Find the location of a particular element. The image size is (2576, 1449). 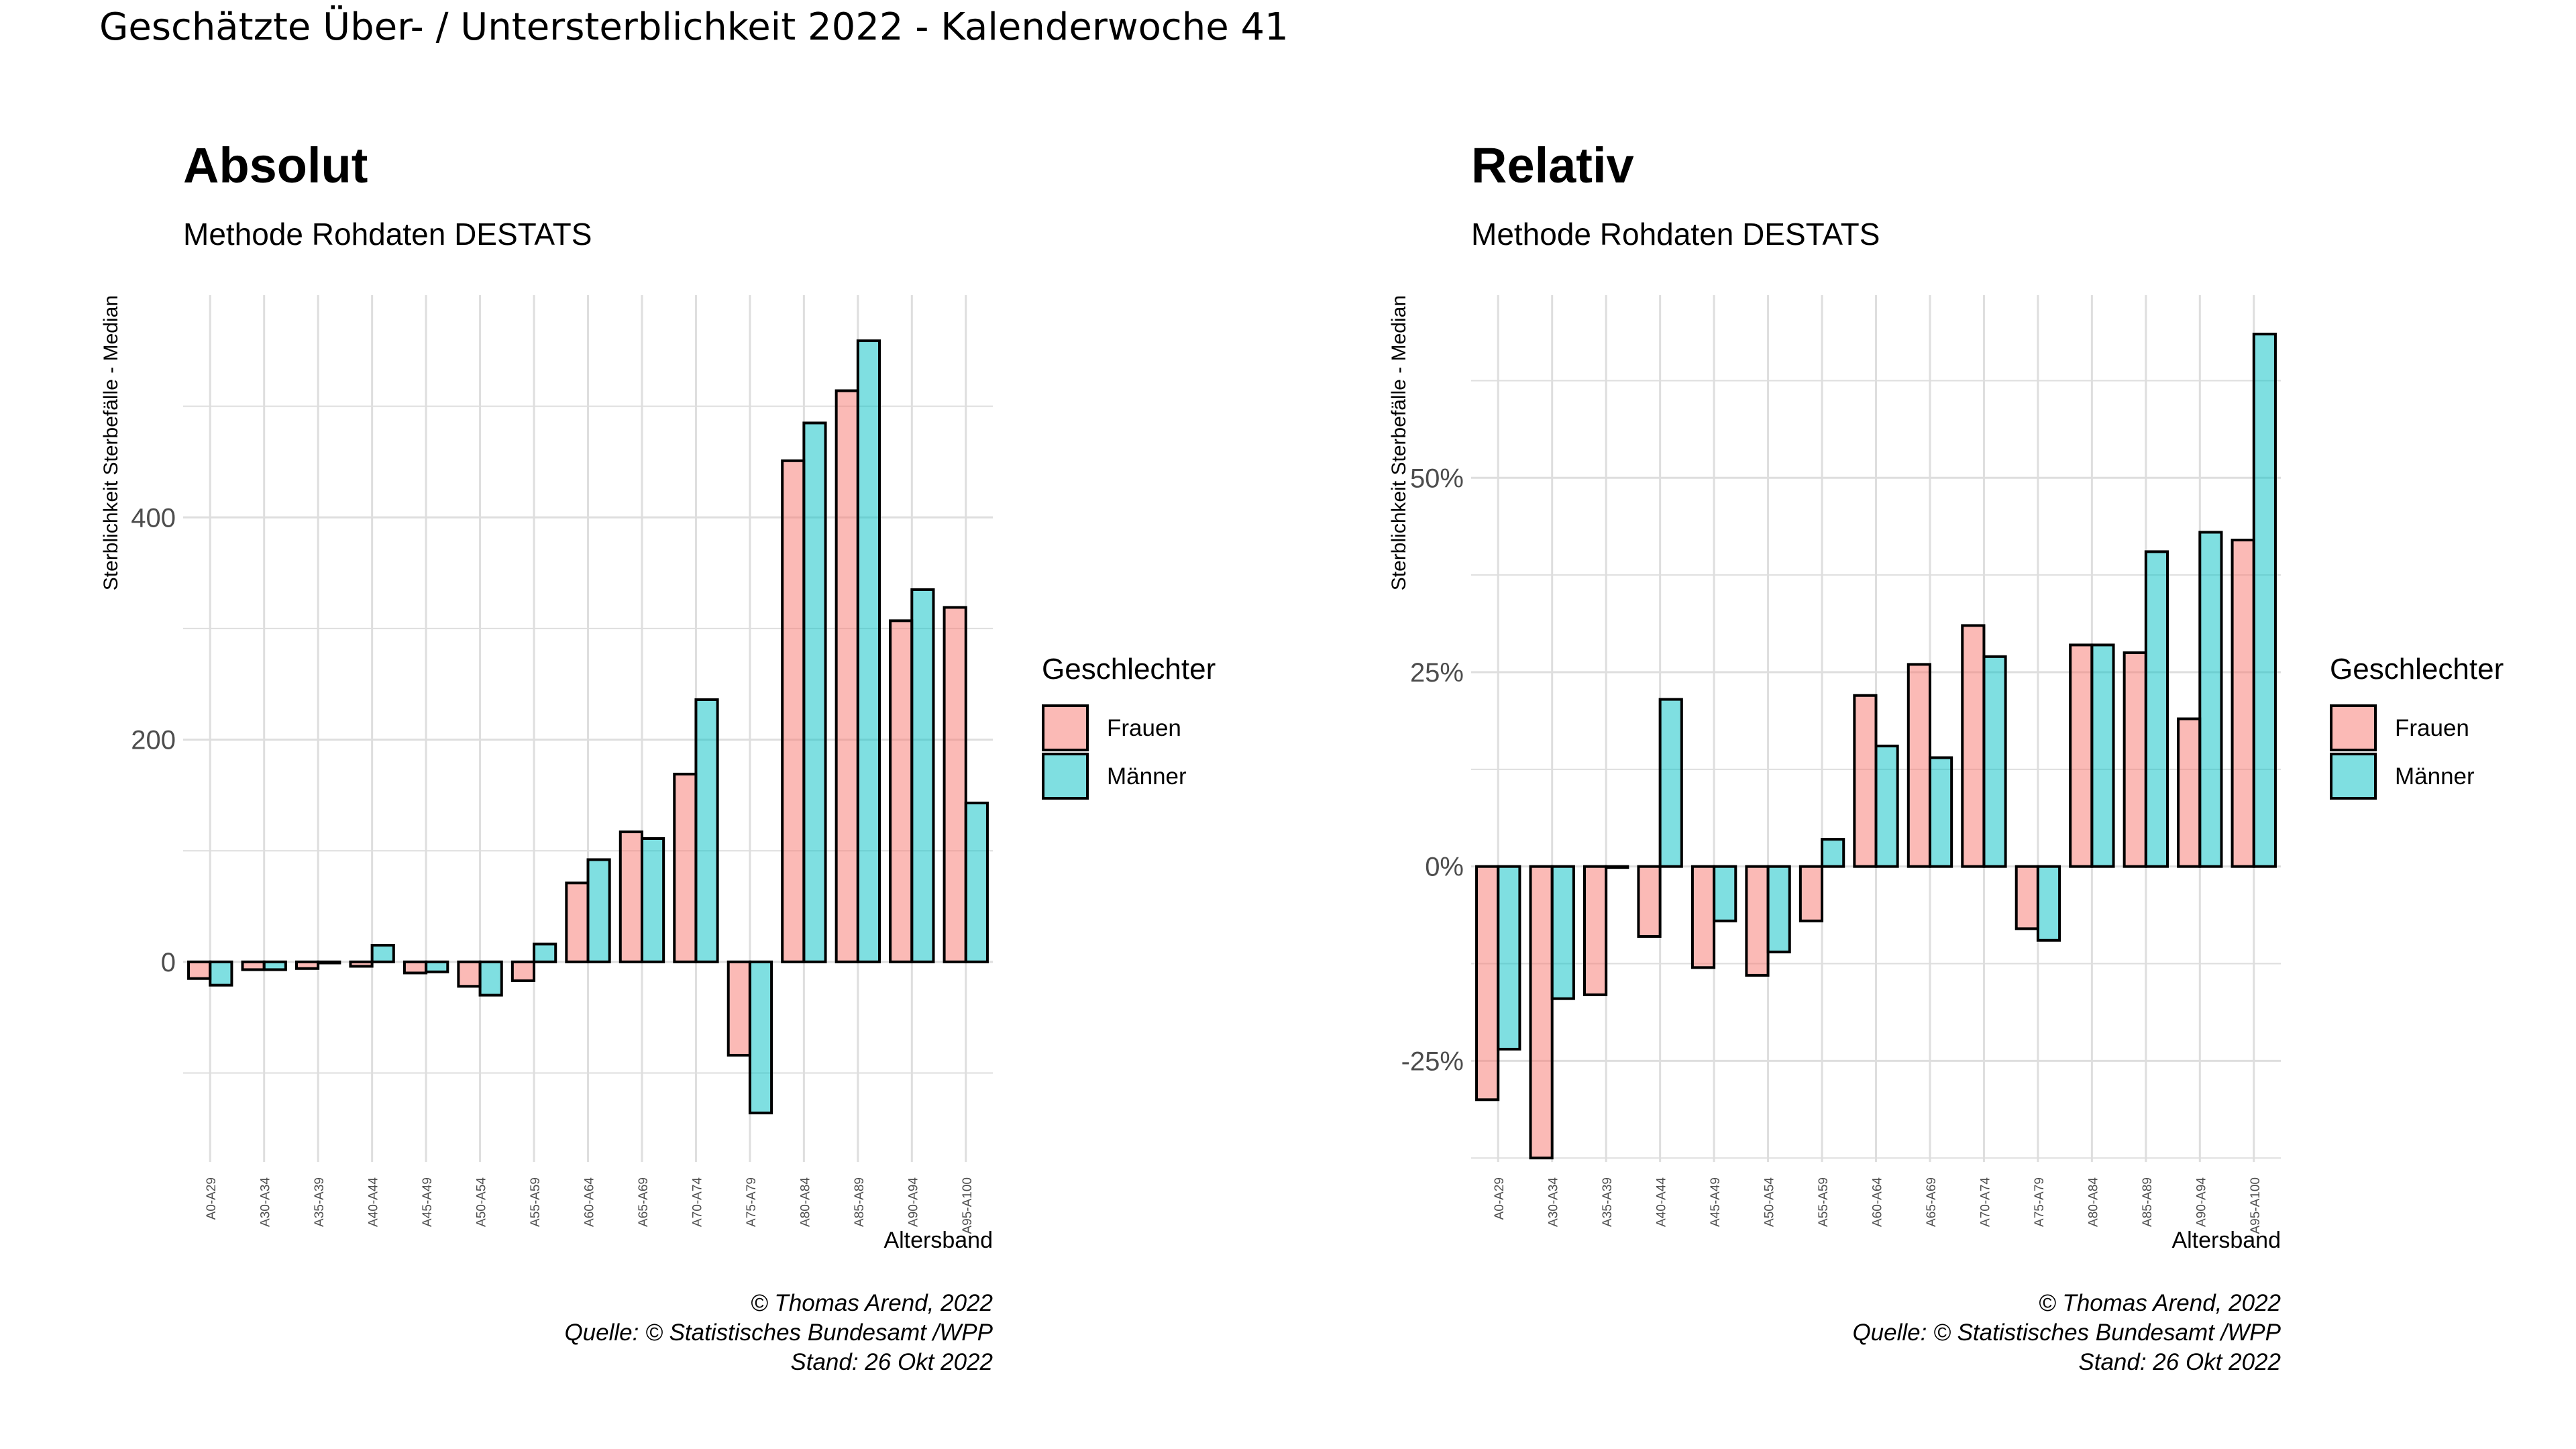

legend-title: Geschlechter is located at coordinates (1129, 669).